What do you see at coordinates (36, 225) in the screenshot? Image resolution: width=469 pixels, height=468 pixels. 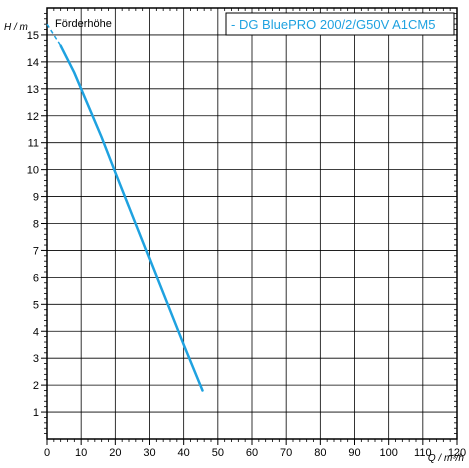 I see `y-tick-label: 8` at bounding box center [36, 225].